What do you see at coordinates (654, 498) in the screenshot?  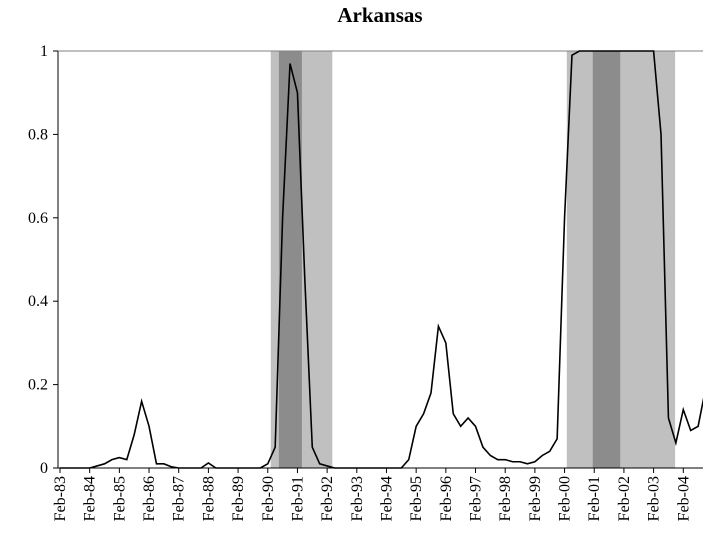 I see `x-tick-label: Feb-03` at bounding box center [654, 498].